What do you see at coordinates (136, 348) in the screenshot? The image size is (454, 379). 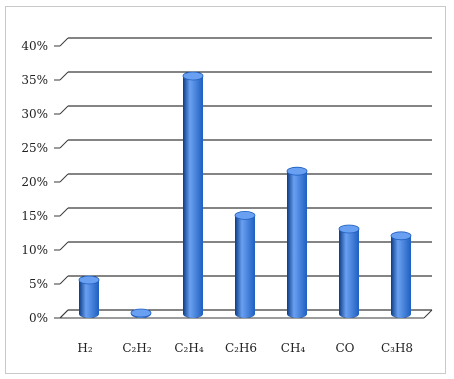 I see `x-category-label: C₂H₂` at bounding box center [136, 348].